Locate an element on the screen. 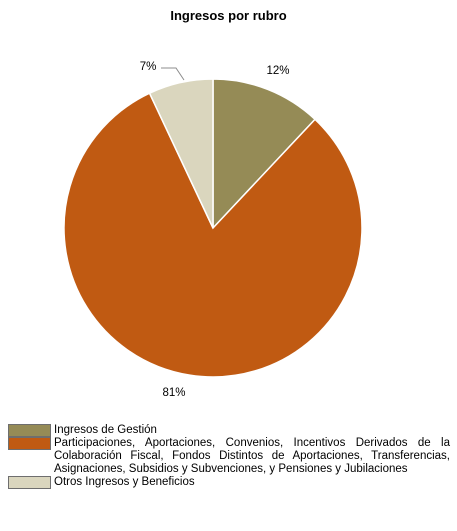 This screenshot has height=531, width=457. legend-label-otros-ingresos: Otros Ingresos y Beneficios is located at coordinates (124, 482).